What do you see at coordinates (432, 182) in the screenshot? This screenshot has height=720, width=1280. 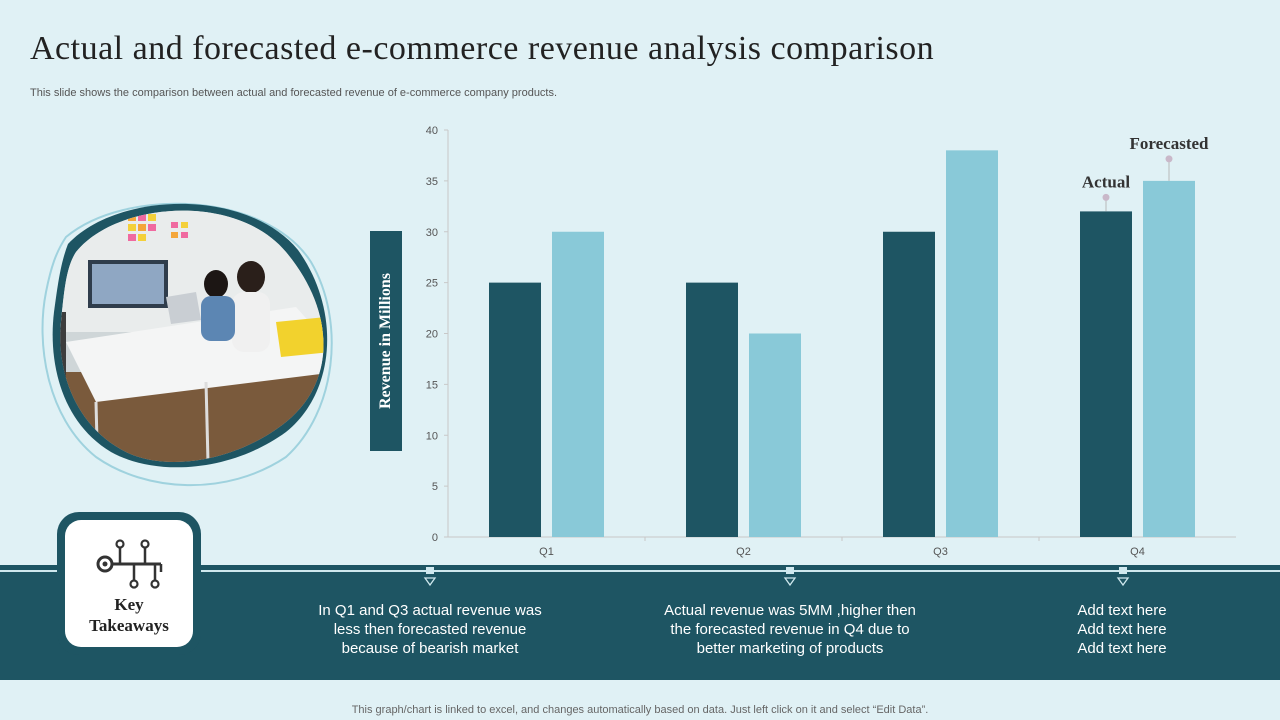 I see `y-tick-label: 35` at bounding box center [432, 182].